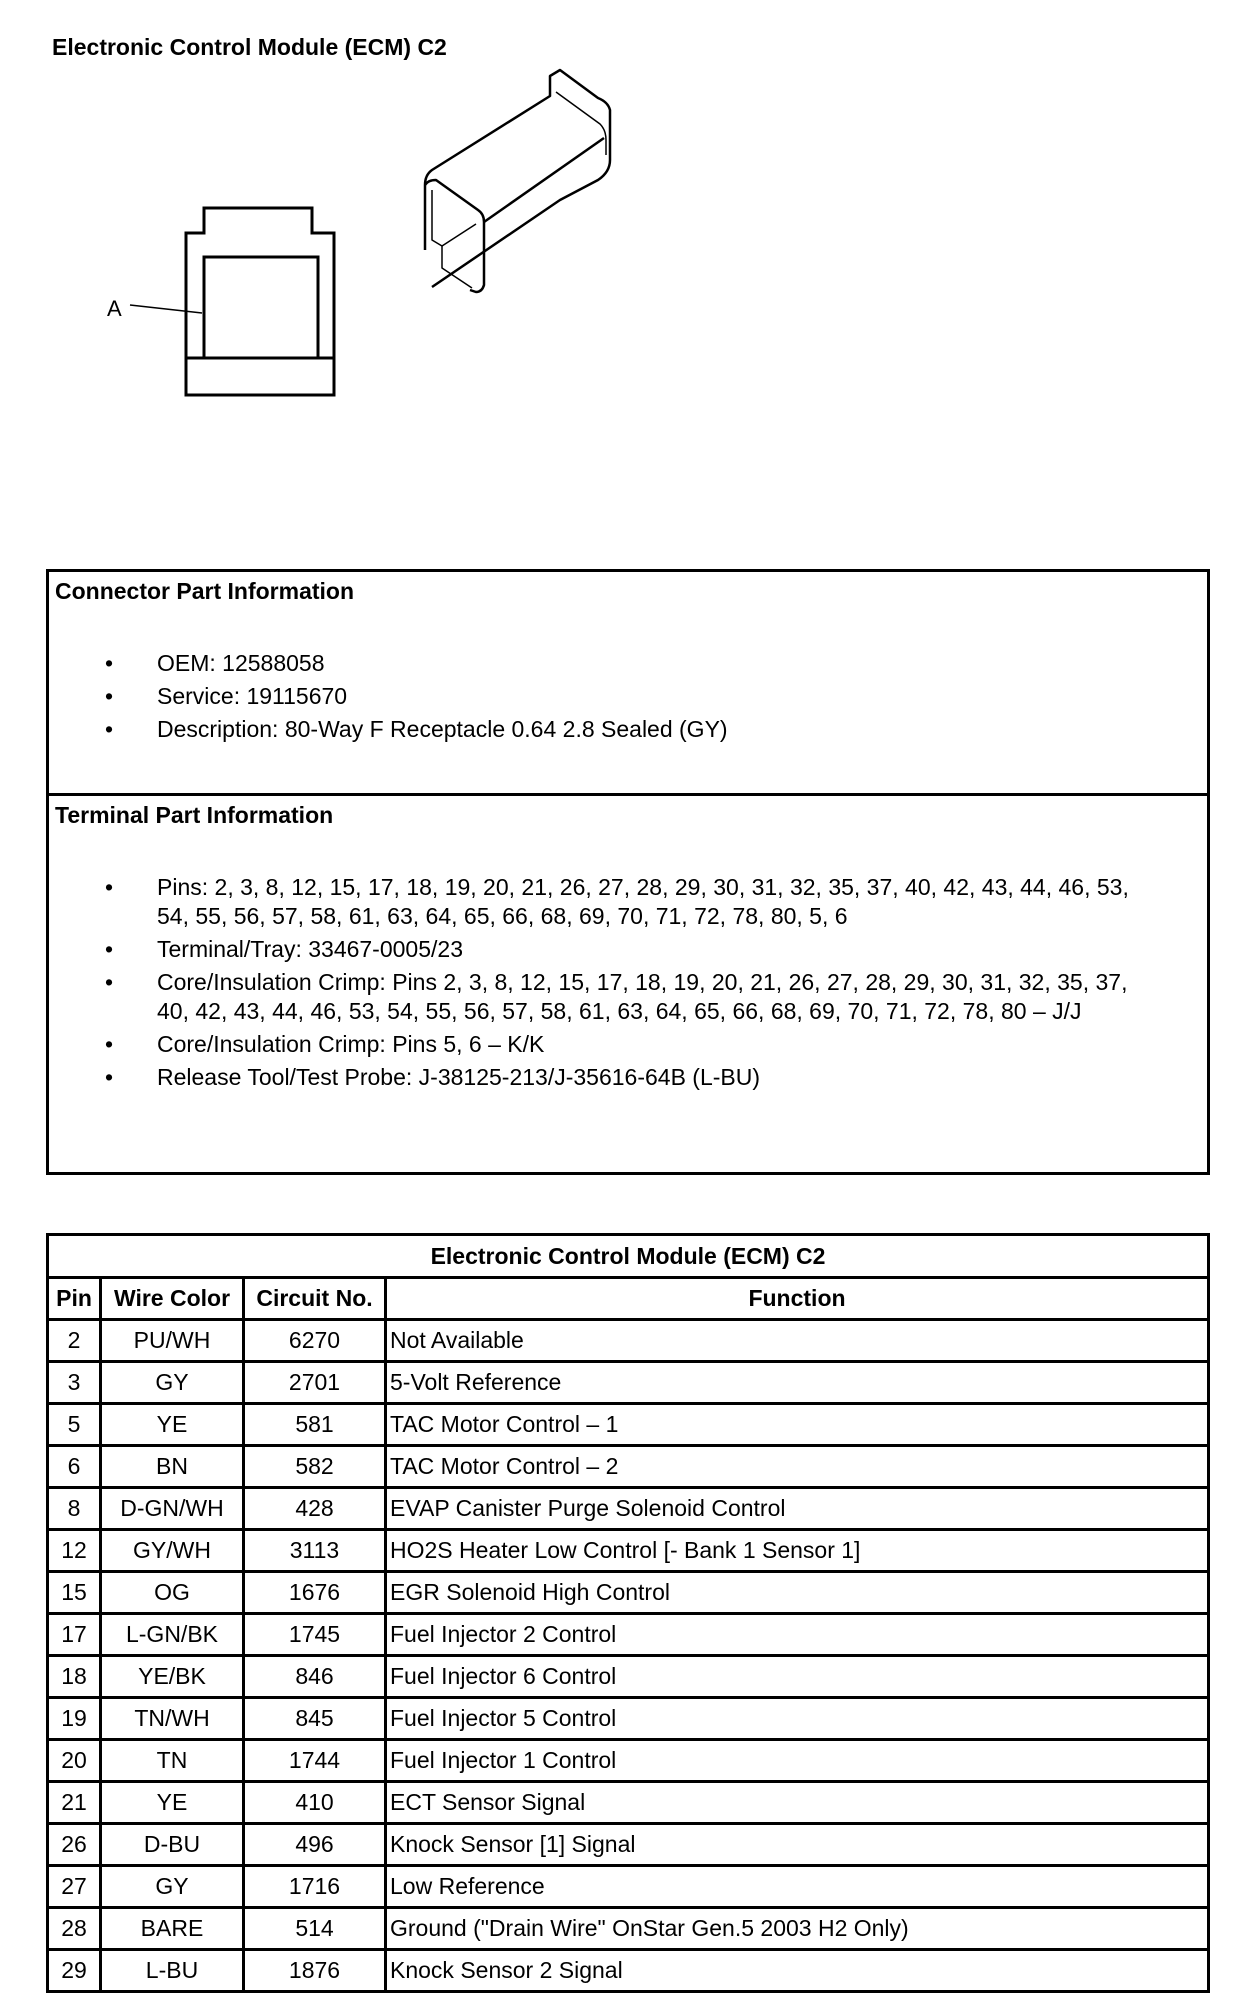  What do you see at coordinates (314, 1928) in the screenshot?
I see `cell-circuit-no: 514` at bounding box center [314, 1928].